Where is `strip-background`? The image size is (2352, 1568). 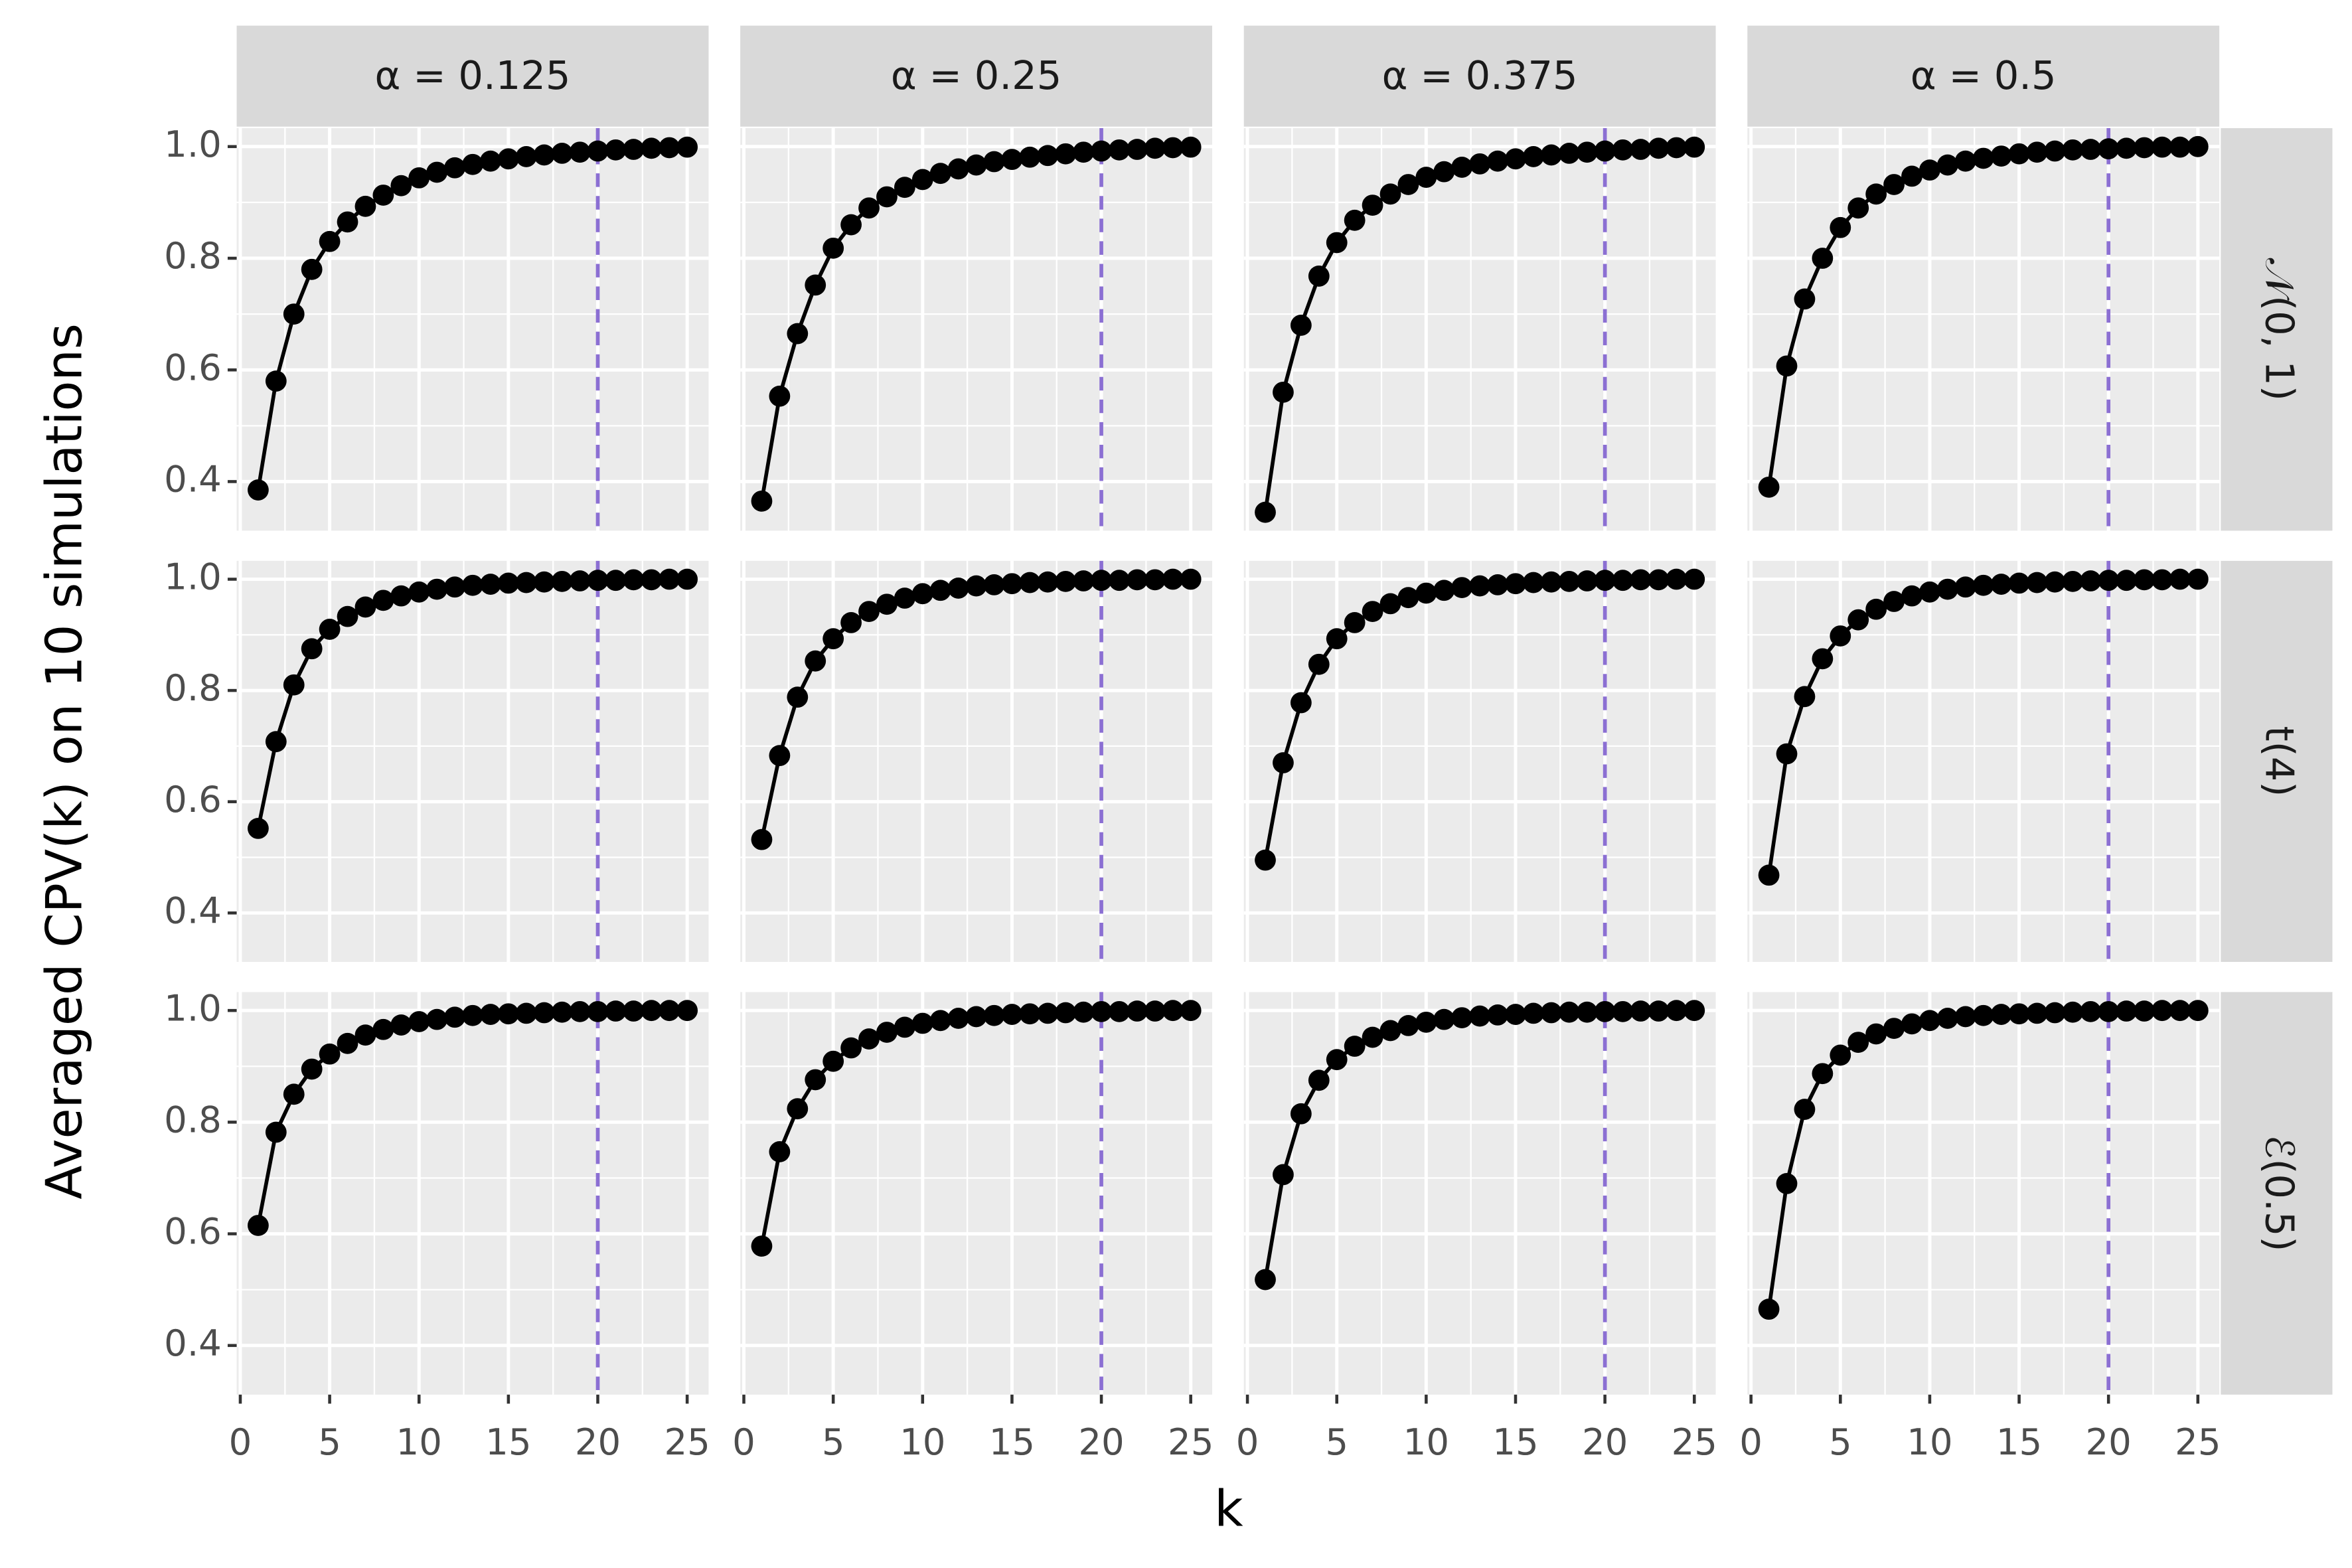
strip-background is located at coordinates (977, 76).